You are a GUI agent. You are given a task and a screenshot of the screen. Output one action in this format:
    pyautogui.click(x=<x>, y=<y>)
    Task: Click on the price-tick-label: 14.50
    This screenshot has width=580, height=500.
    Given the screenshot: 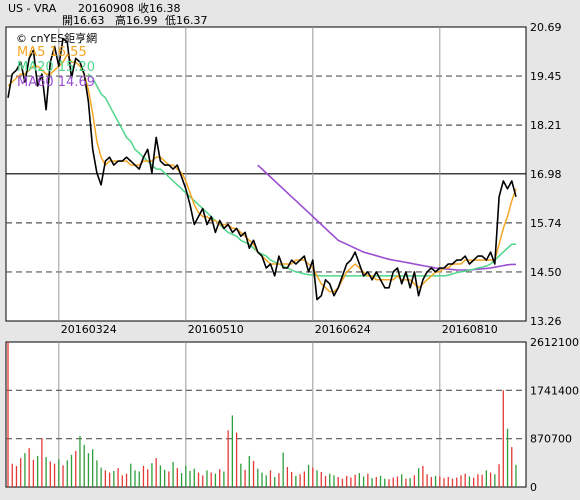 What is the action you would take?
    pyautogui.click(x=546, y=272)
    